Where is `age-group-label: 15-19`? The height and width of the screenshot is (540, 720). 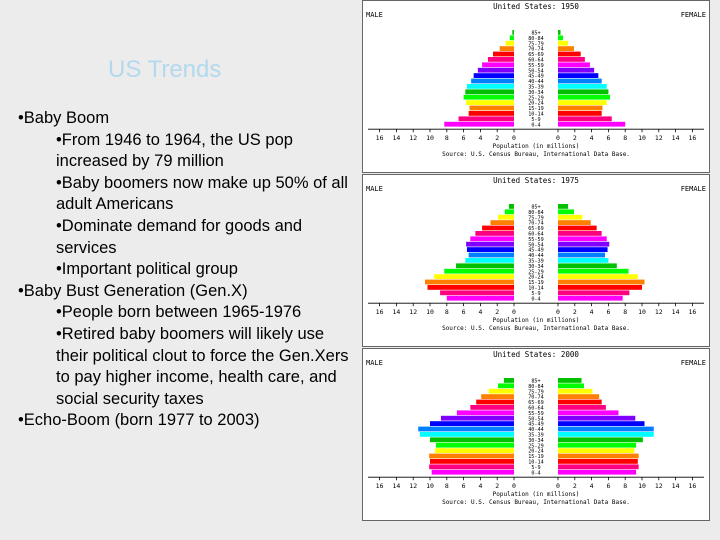 age-group-label: 15-19 is located at coordinates (536, 109).